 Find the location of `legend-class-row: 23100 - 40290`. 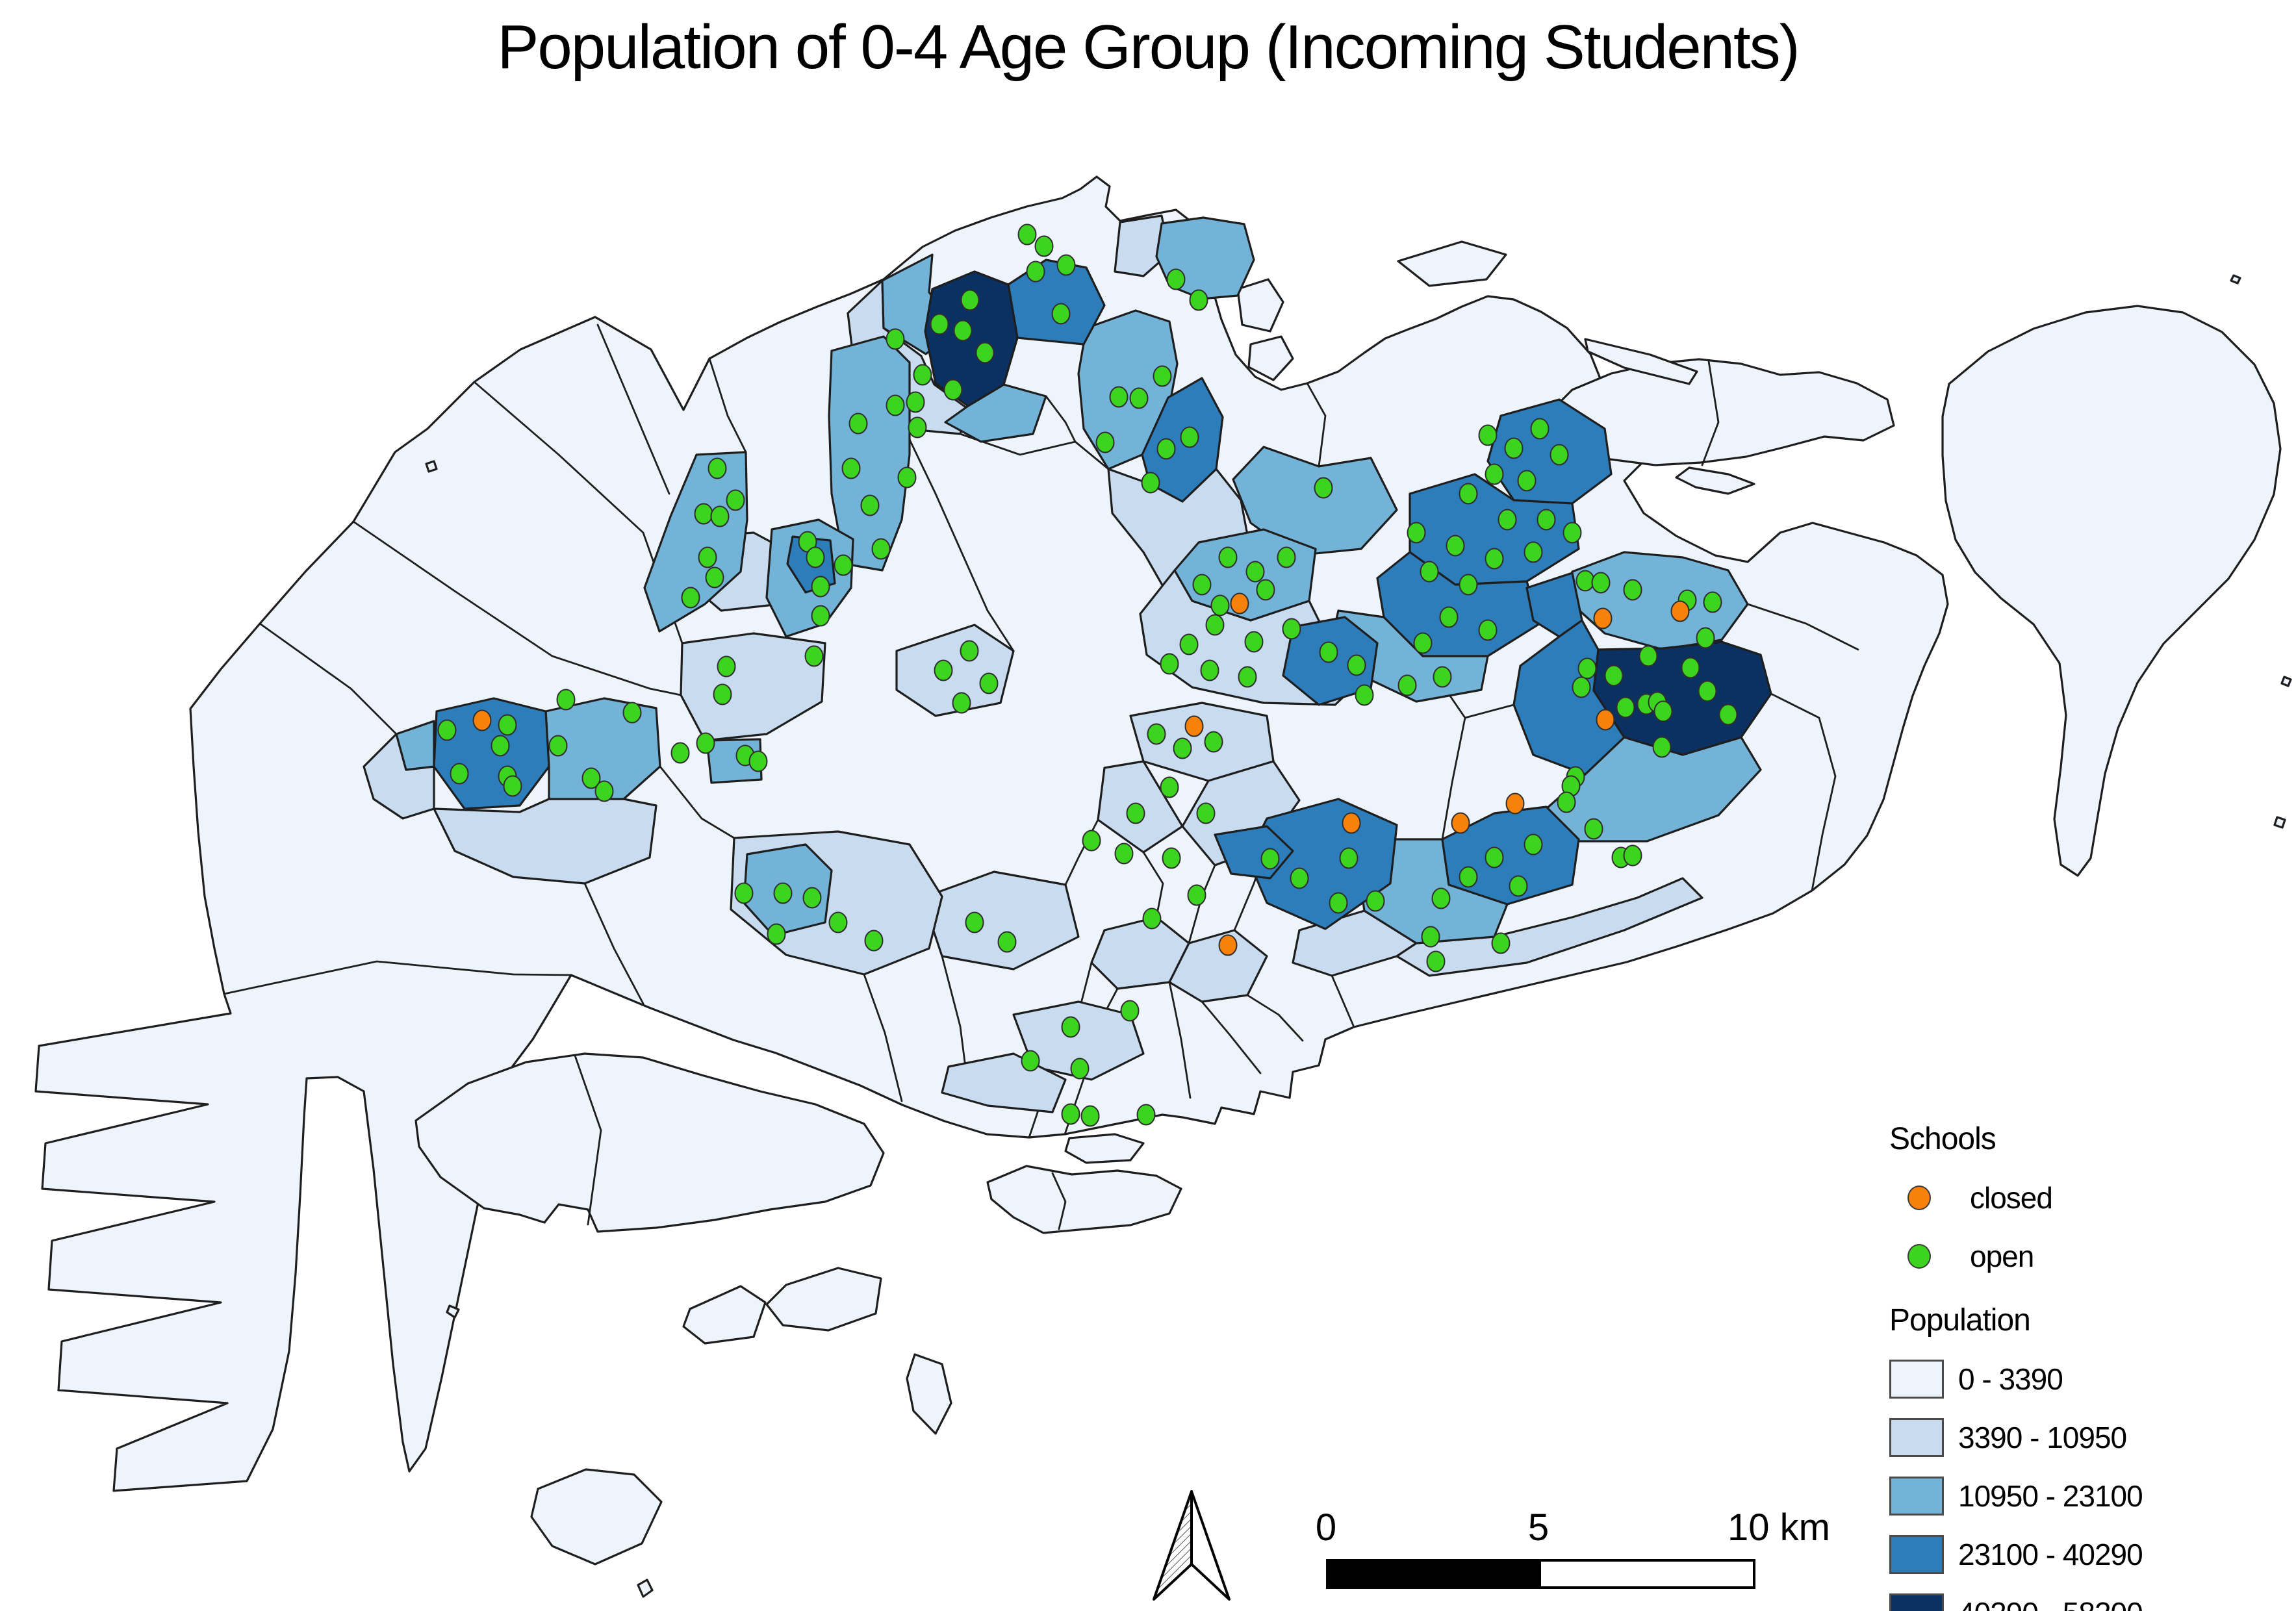

legend-class-row: 23100 - 40290 is located at coordinates (2016, 1554).